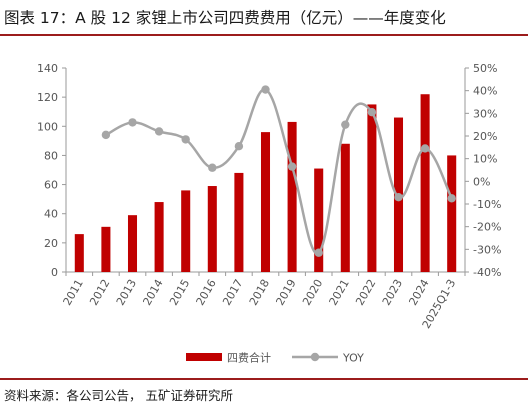  What do you see at coordinates (265, 89) in the screenshot?
I see `yoy-point-2018` at bounding box center [265, 89].